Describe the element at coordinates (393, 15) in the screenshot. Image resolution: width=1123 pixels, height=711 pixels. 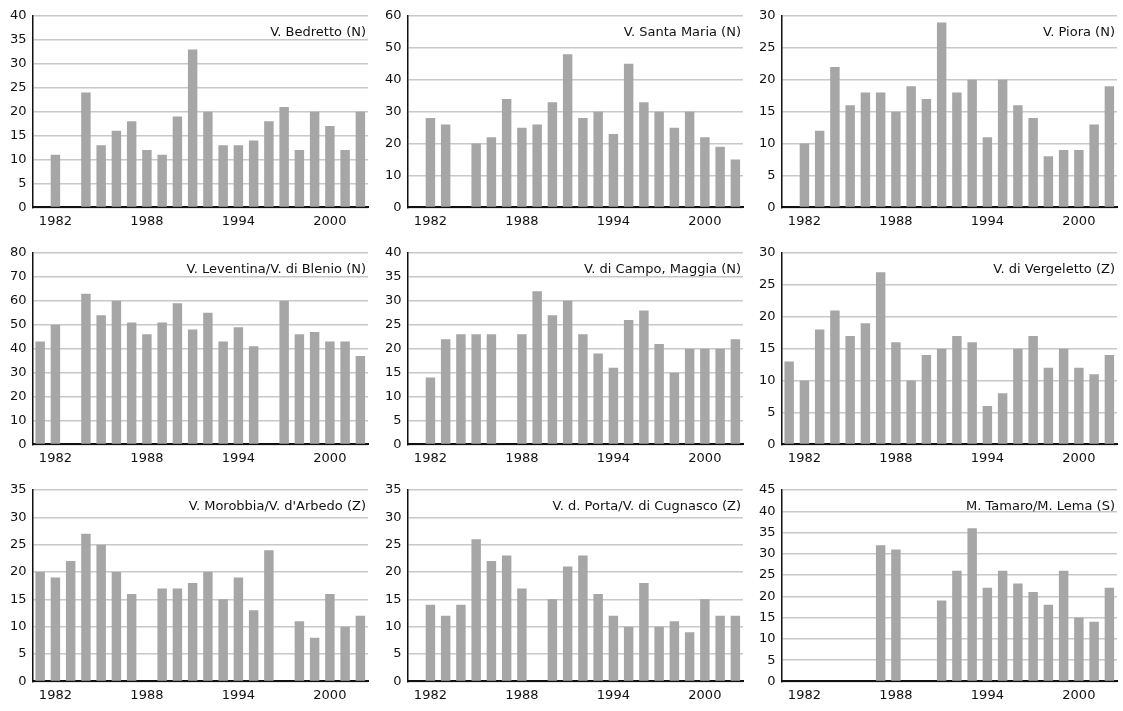
I see `y-tick-label: 60` at that location.